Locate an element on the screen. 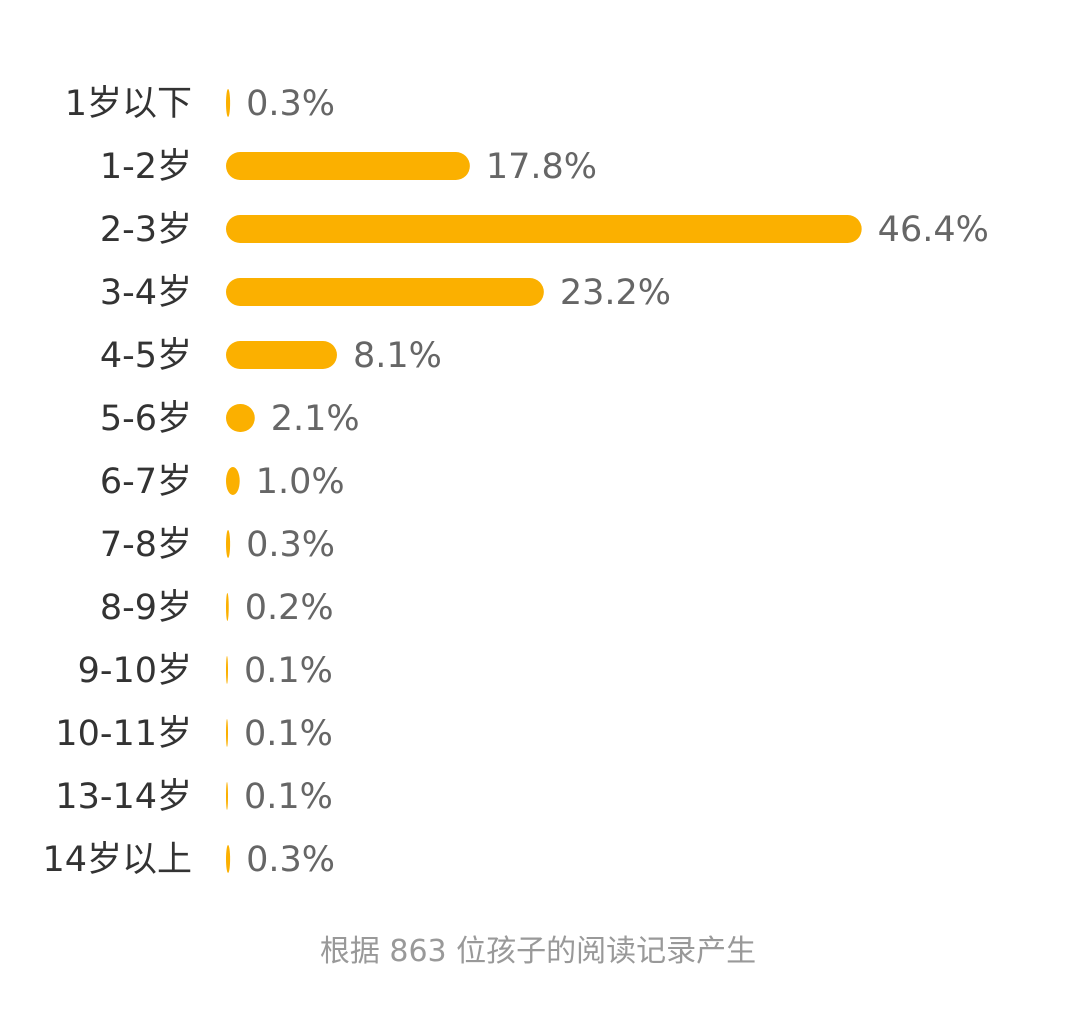  category-label: 8-9岁 is located at coordinates (146, 608).